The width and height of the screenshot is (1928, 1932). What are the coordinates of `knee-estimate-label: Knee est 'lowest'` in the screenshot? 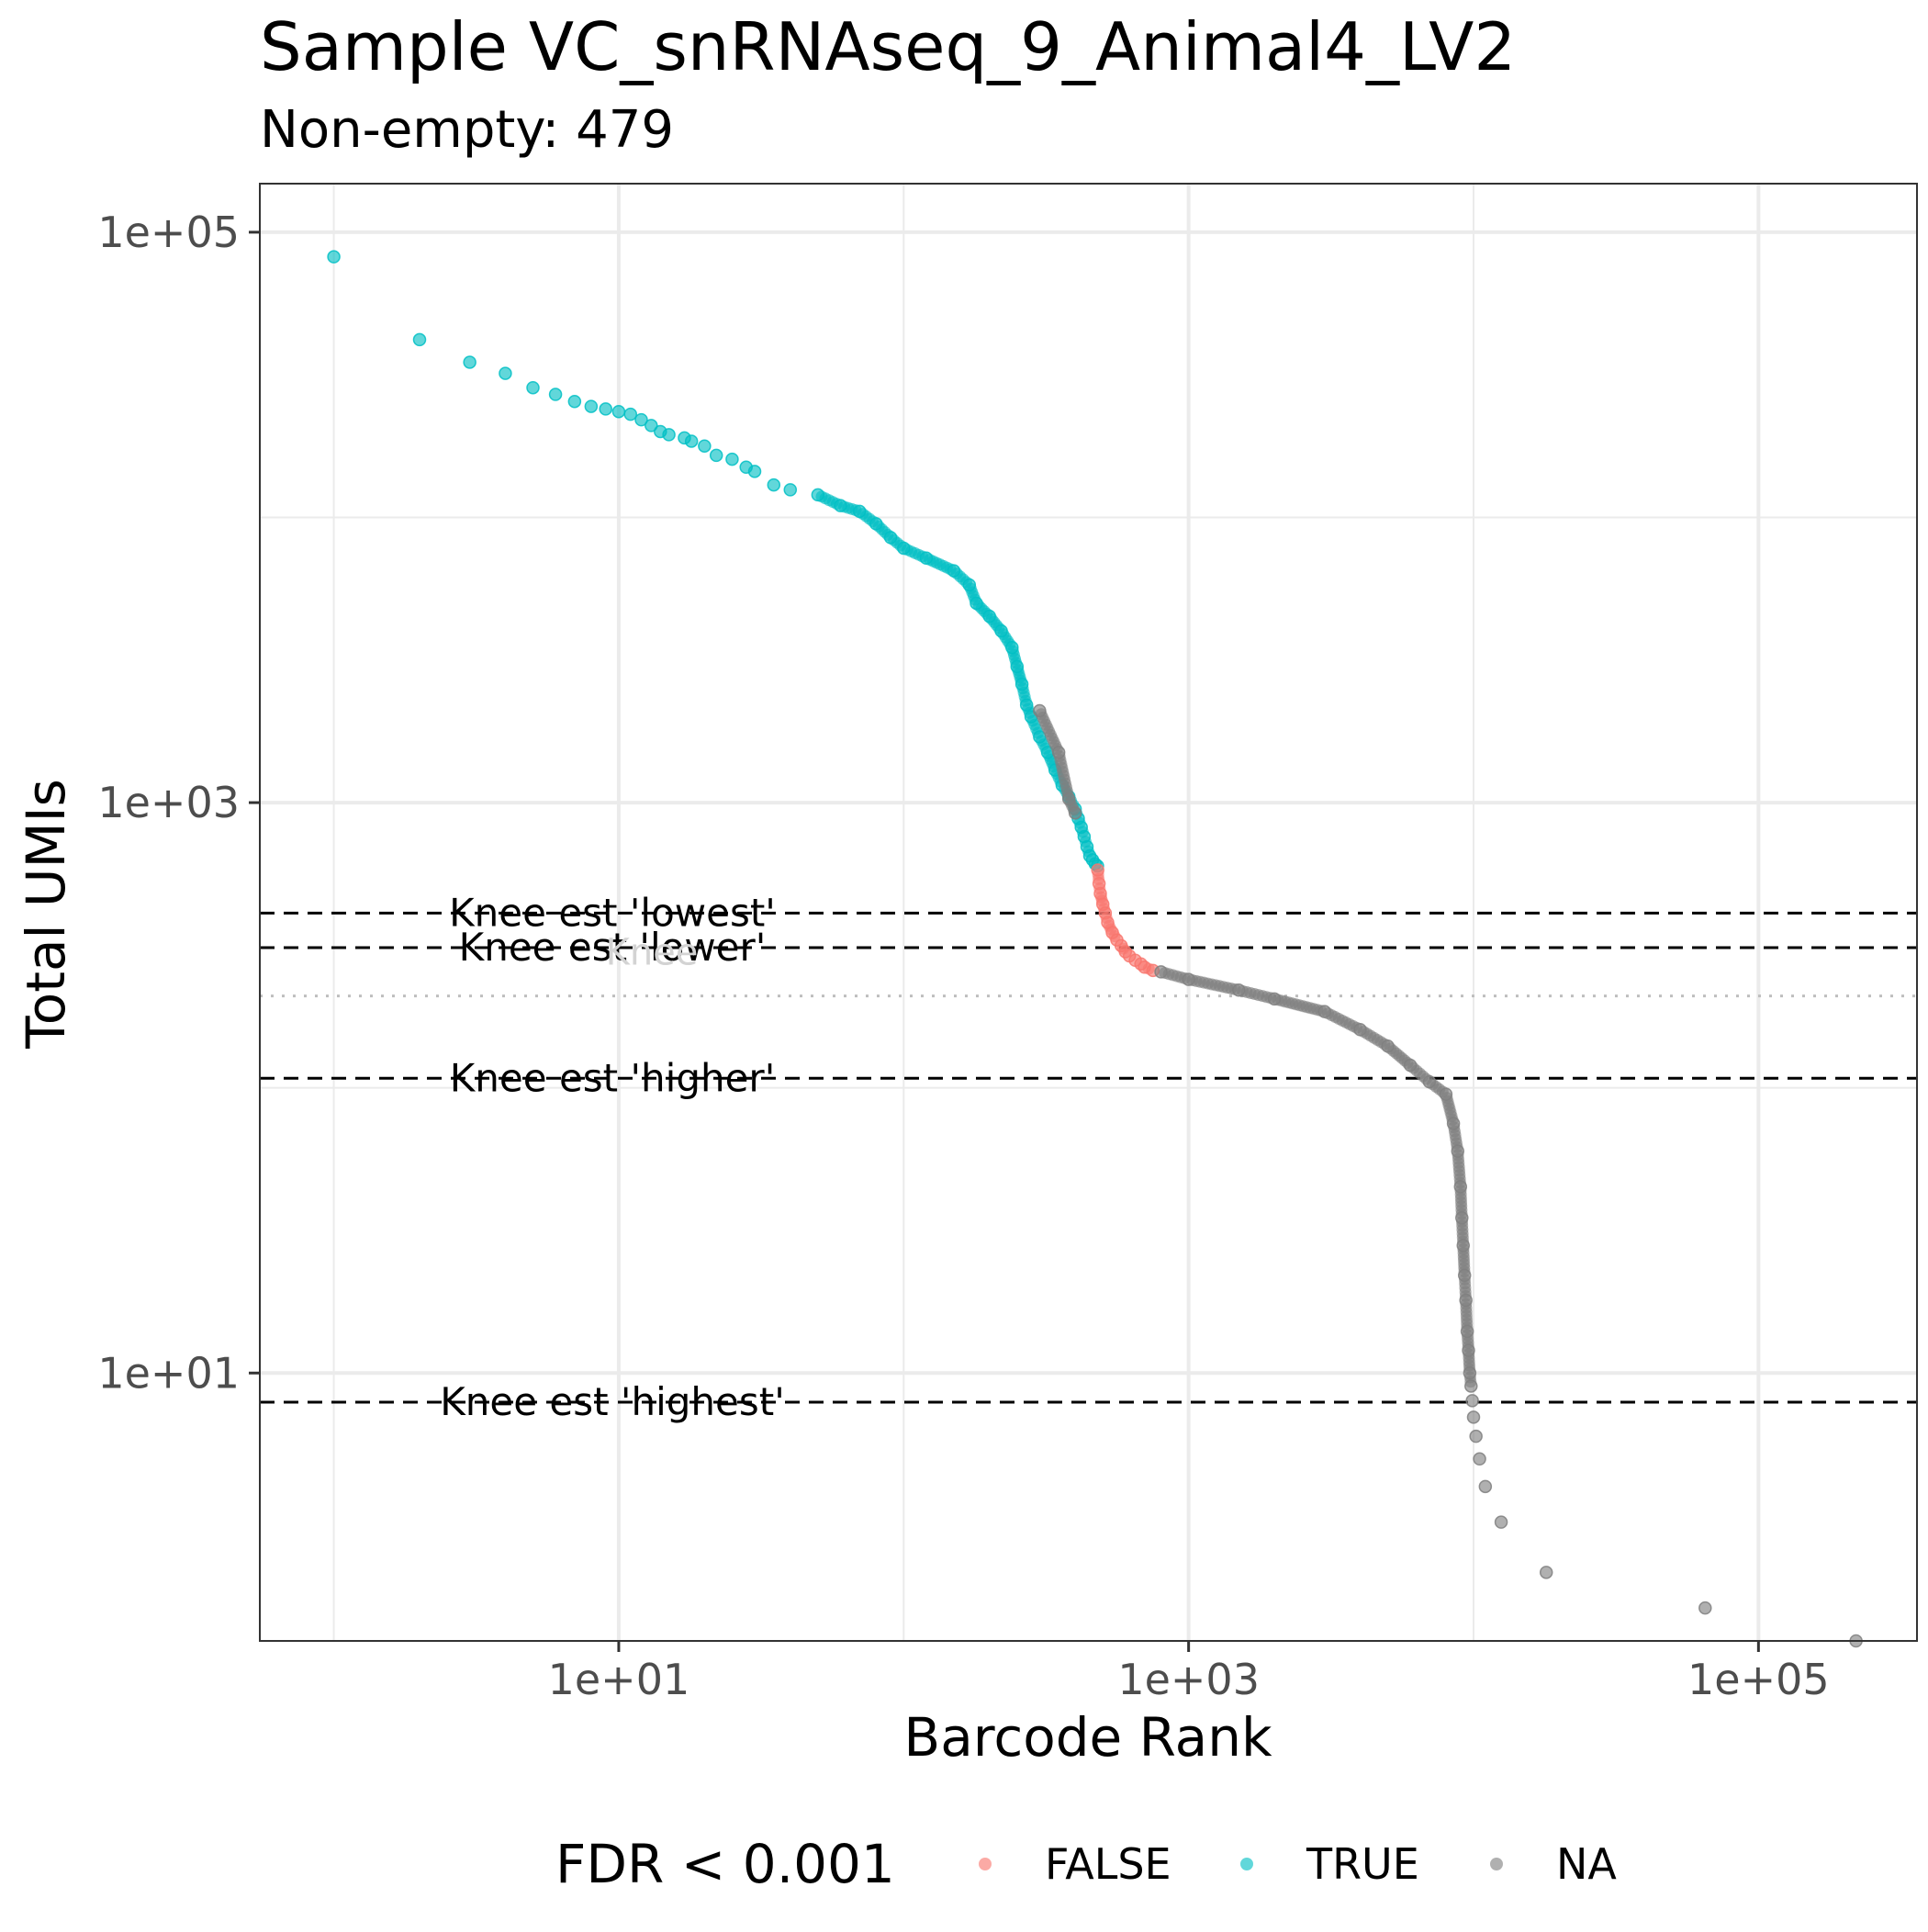 It's located at (612, 912).